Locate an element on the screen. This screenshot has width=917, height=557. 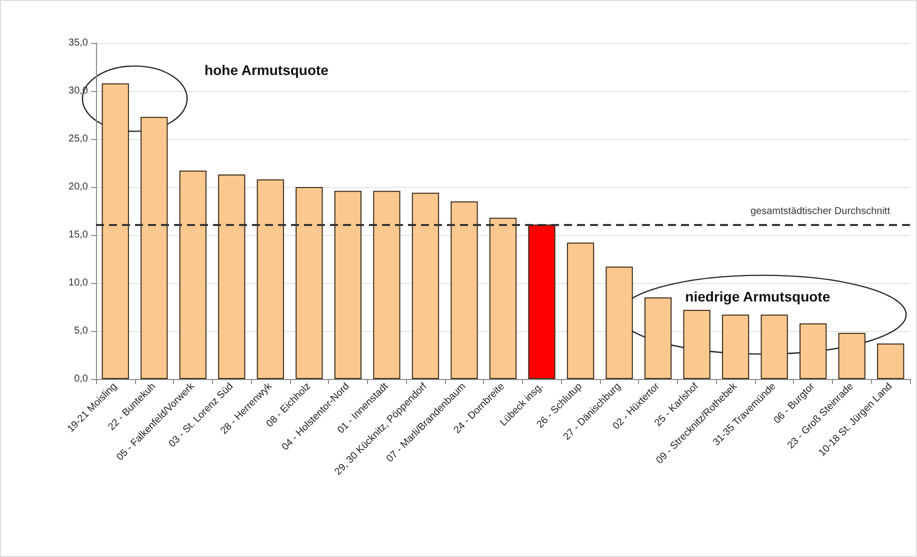
y-tick-label: 5,0 is located at coordinates (81, 331).